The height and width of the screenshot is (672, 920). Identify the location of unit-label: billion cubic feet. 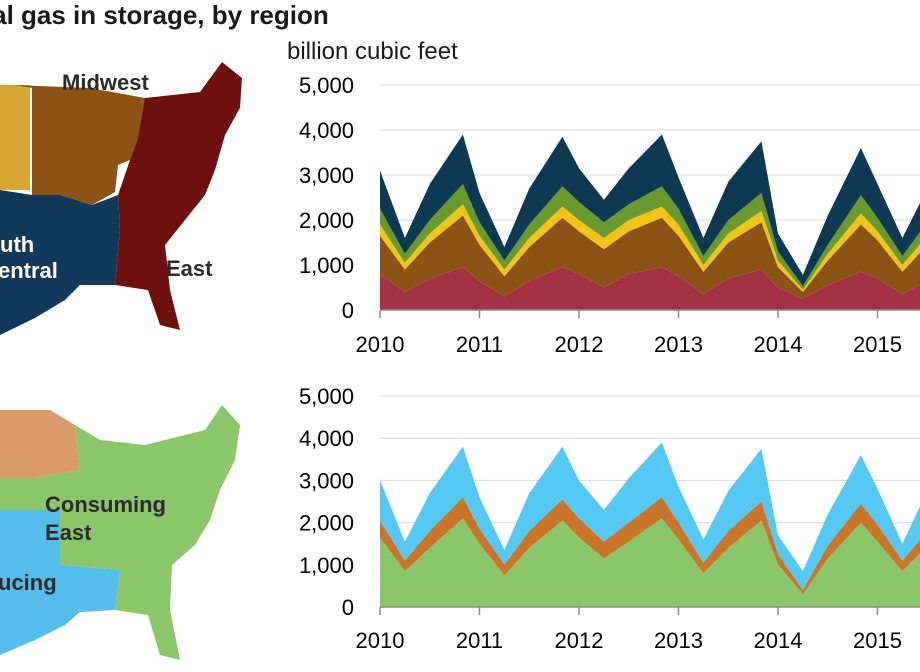
(372, 51).